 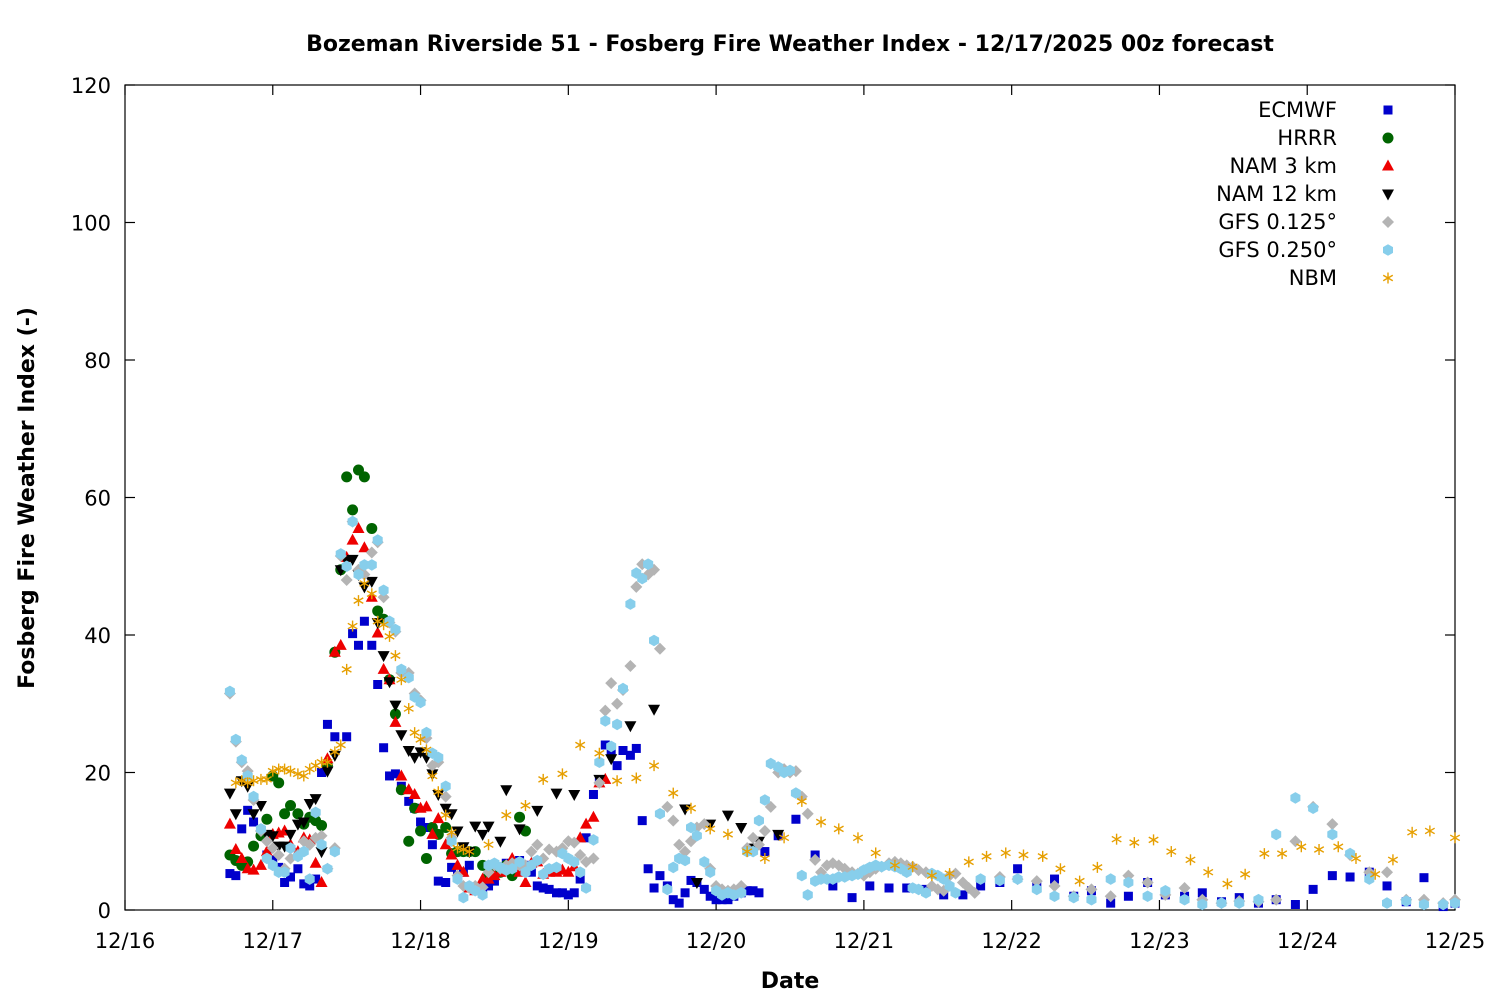 What do you see at coordinates (1277, 222) in the screenshot?
I see `legend-label: GFS 0.125°` at bounding box center [1277, 222].